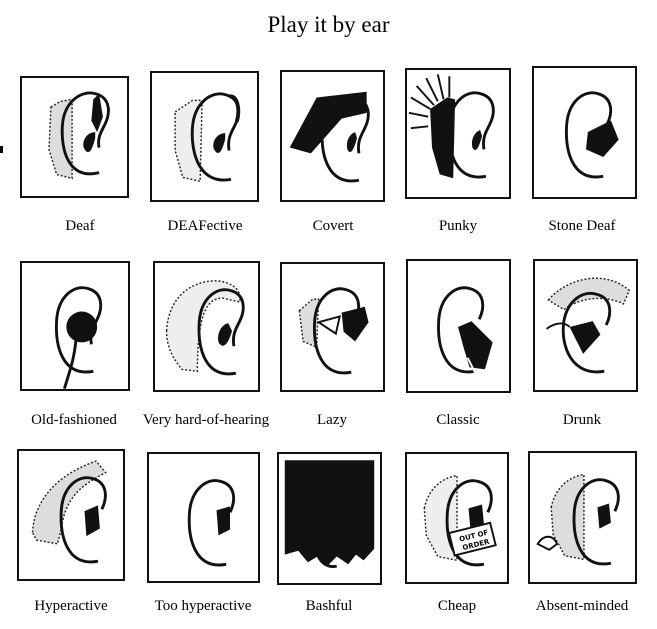  I want to click on ear-panel-old-fashioned, so click(75, 326).